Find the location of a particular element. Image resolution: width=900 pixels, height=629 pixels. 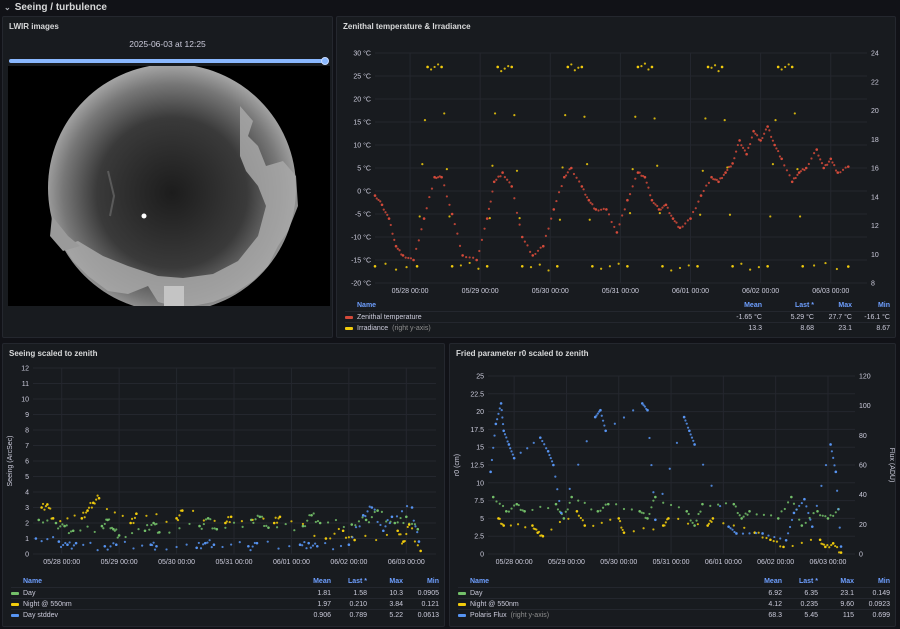

legend-row-night-550nm: Night @ 550nm 4.12 0.235 9.60 0.0923 is located at coordinates (674, 603).